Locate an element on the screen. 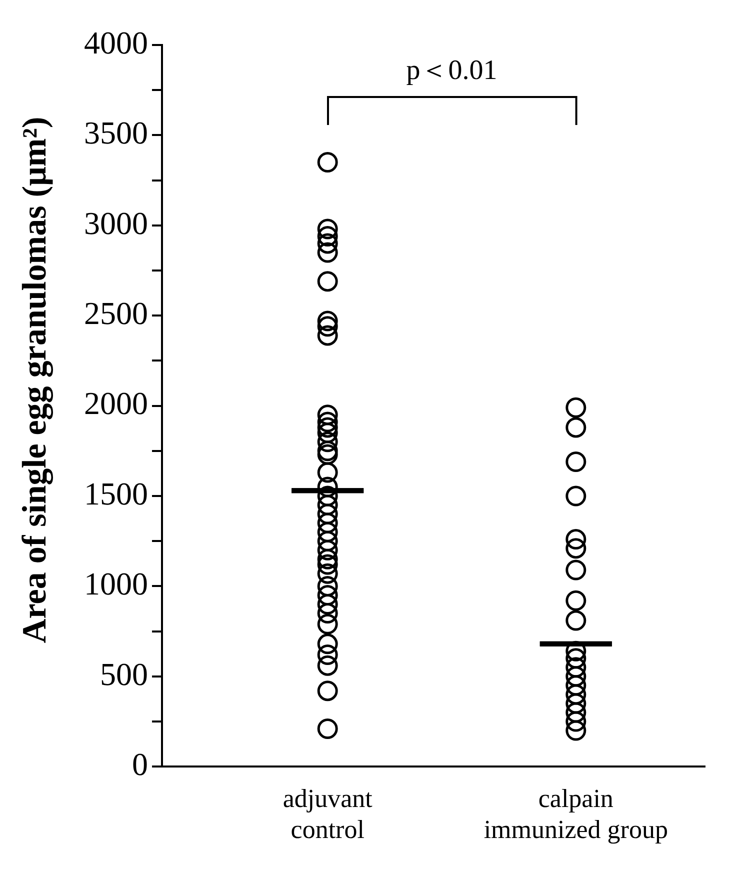 The height and width of the screenshot is (875, 755). y-tick-label: 3000 is located at coordinates (116, 222).